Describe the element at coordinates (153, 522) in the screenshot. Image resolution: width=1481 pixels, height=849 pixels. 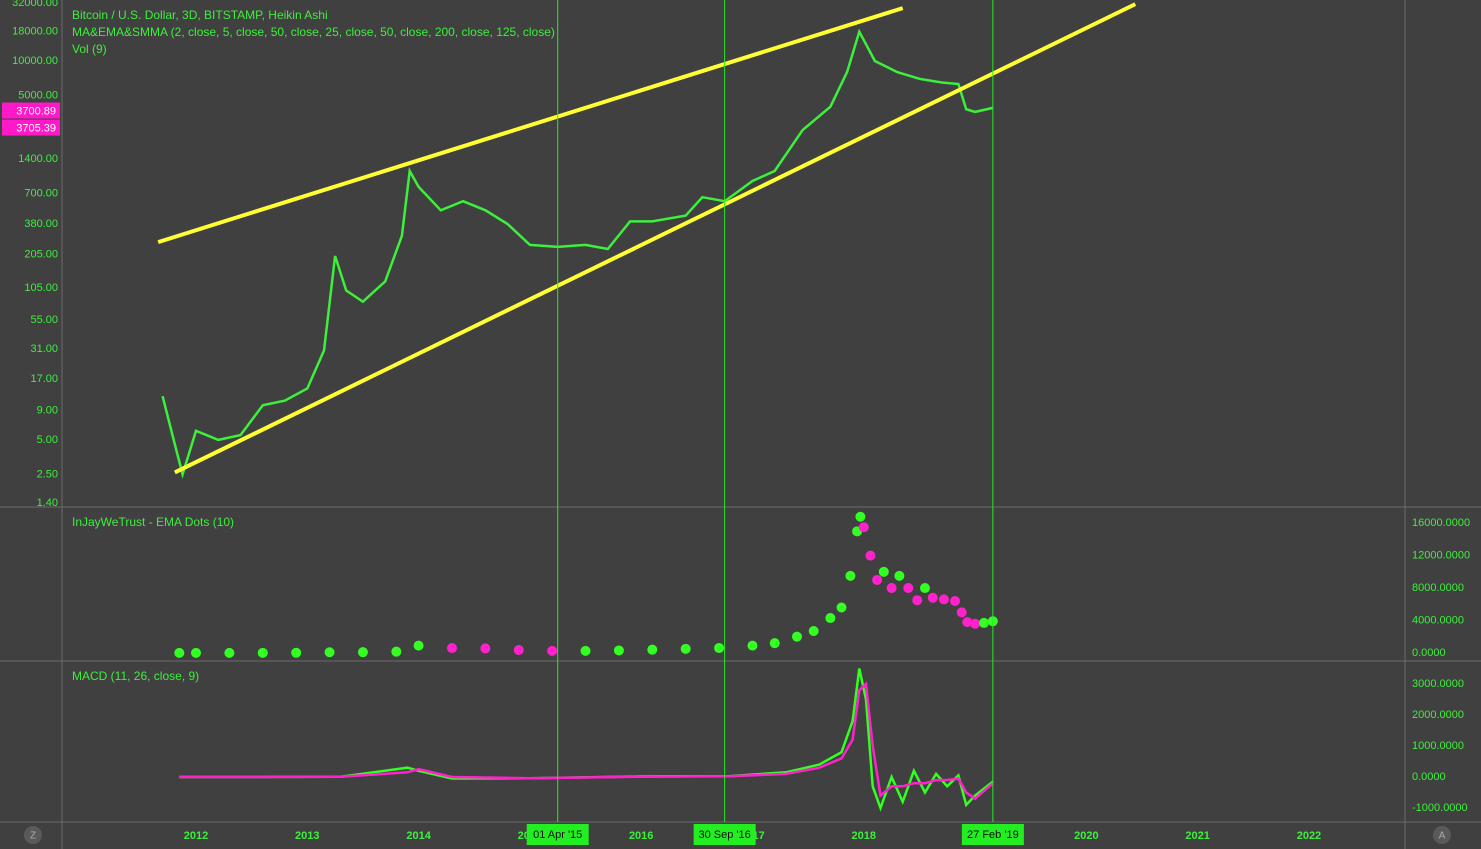
I see `pane-title: InJayWeTrust - EMA Dots (10)` at that location.